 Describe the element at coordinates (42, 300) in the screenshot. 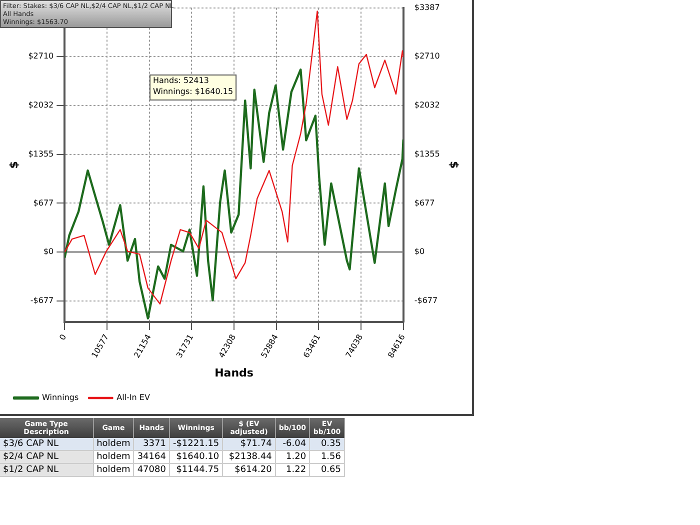

I see `y-tick-label: -$677` at that location.